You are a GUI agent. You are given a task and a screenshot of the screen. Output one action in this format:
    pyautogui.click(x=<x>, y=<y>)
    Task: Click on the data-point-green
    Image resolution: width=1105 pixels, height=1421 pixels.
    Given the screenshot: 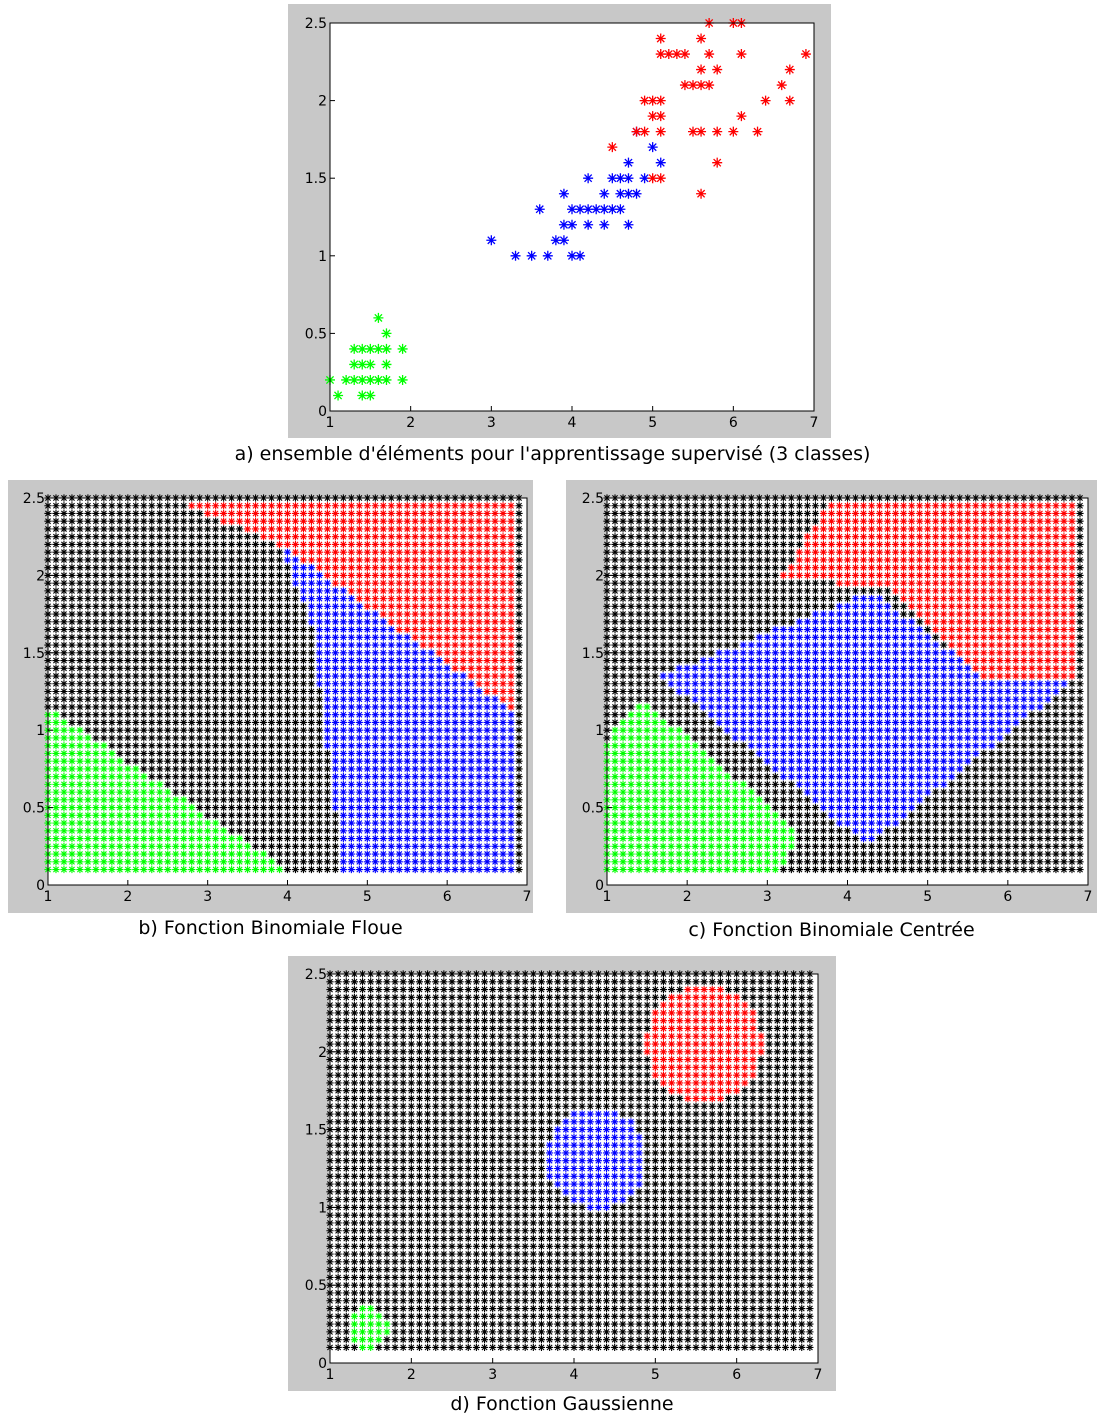 What is the action you would take?
    pyautogui.click(x=370, y=348)
    